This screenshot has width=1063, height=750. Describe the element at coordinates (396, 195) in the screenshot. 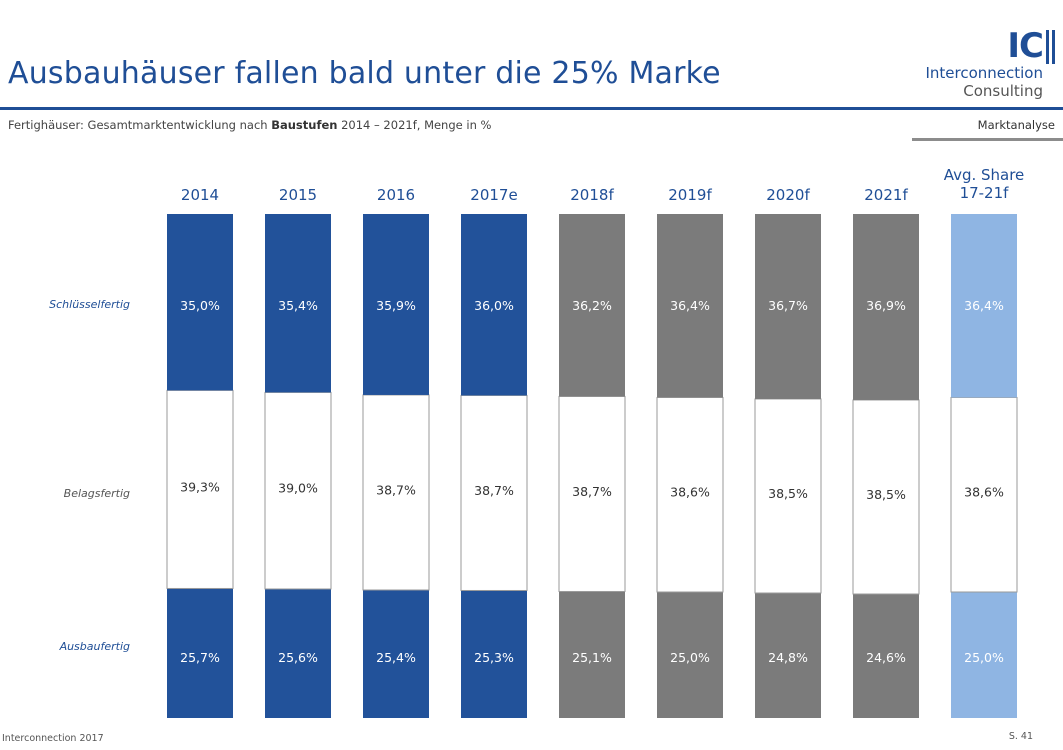

I see `category-label: 2016` at that location.